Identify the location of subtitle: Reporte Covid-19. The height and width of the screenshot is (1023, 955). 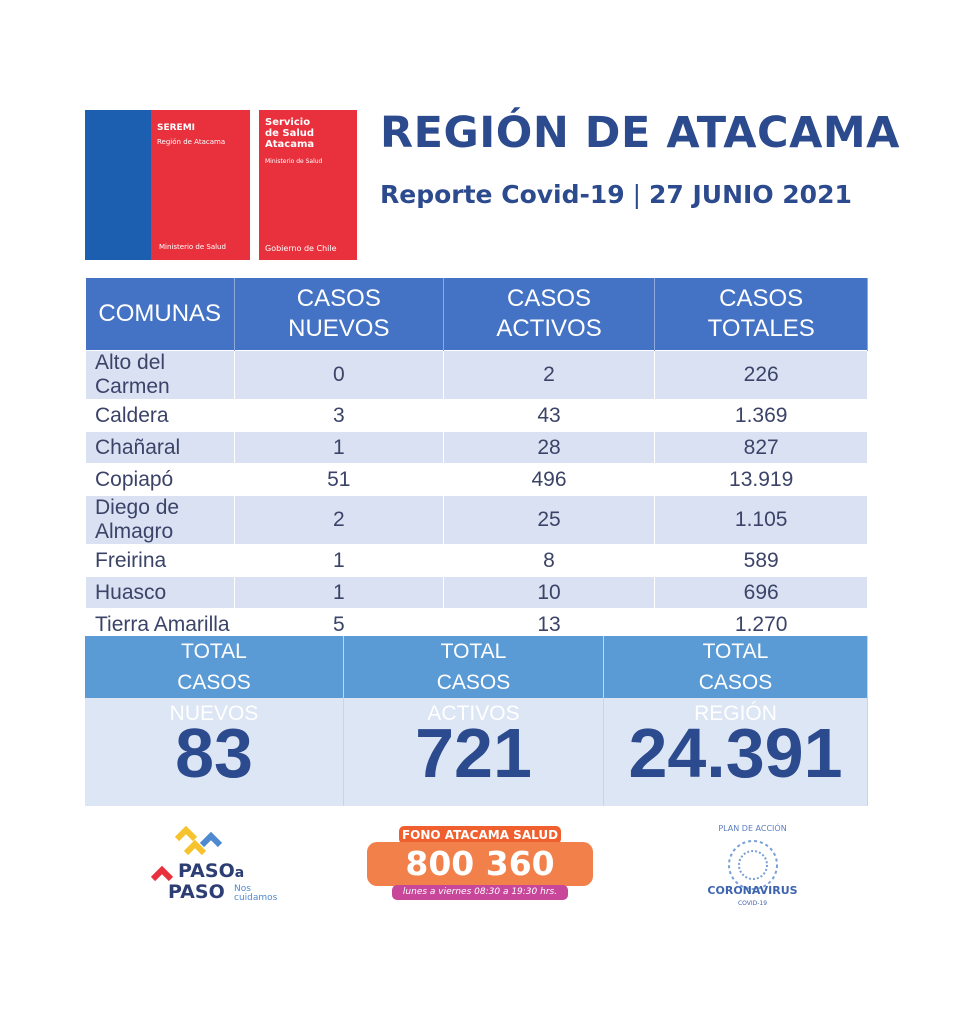
(502, 194).